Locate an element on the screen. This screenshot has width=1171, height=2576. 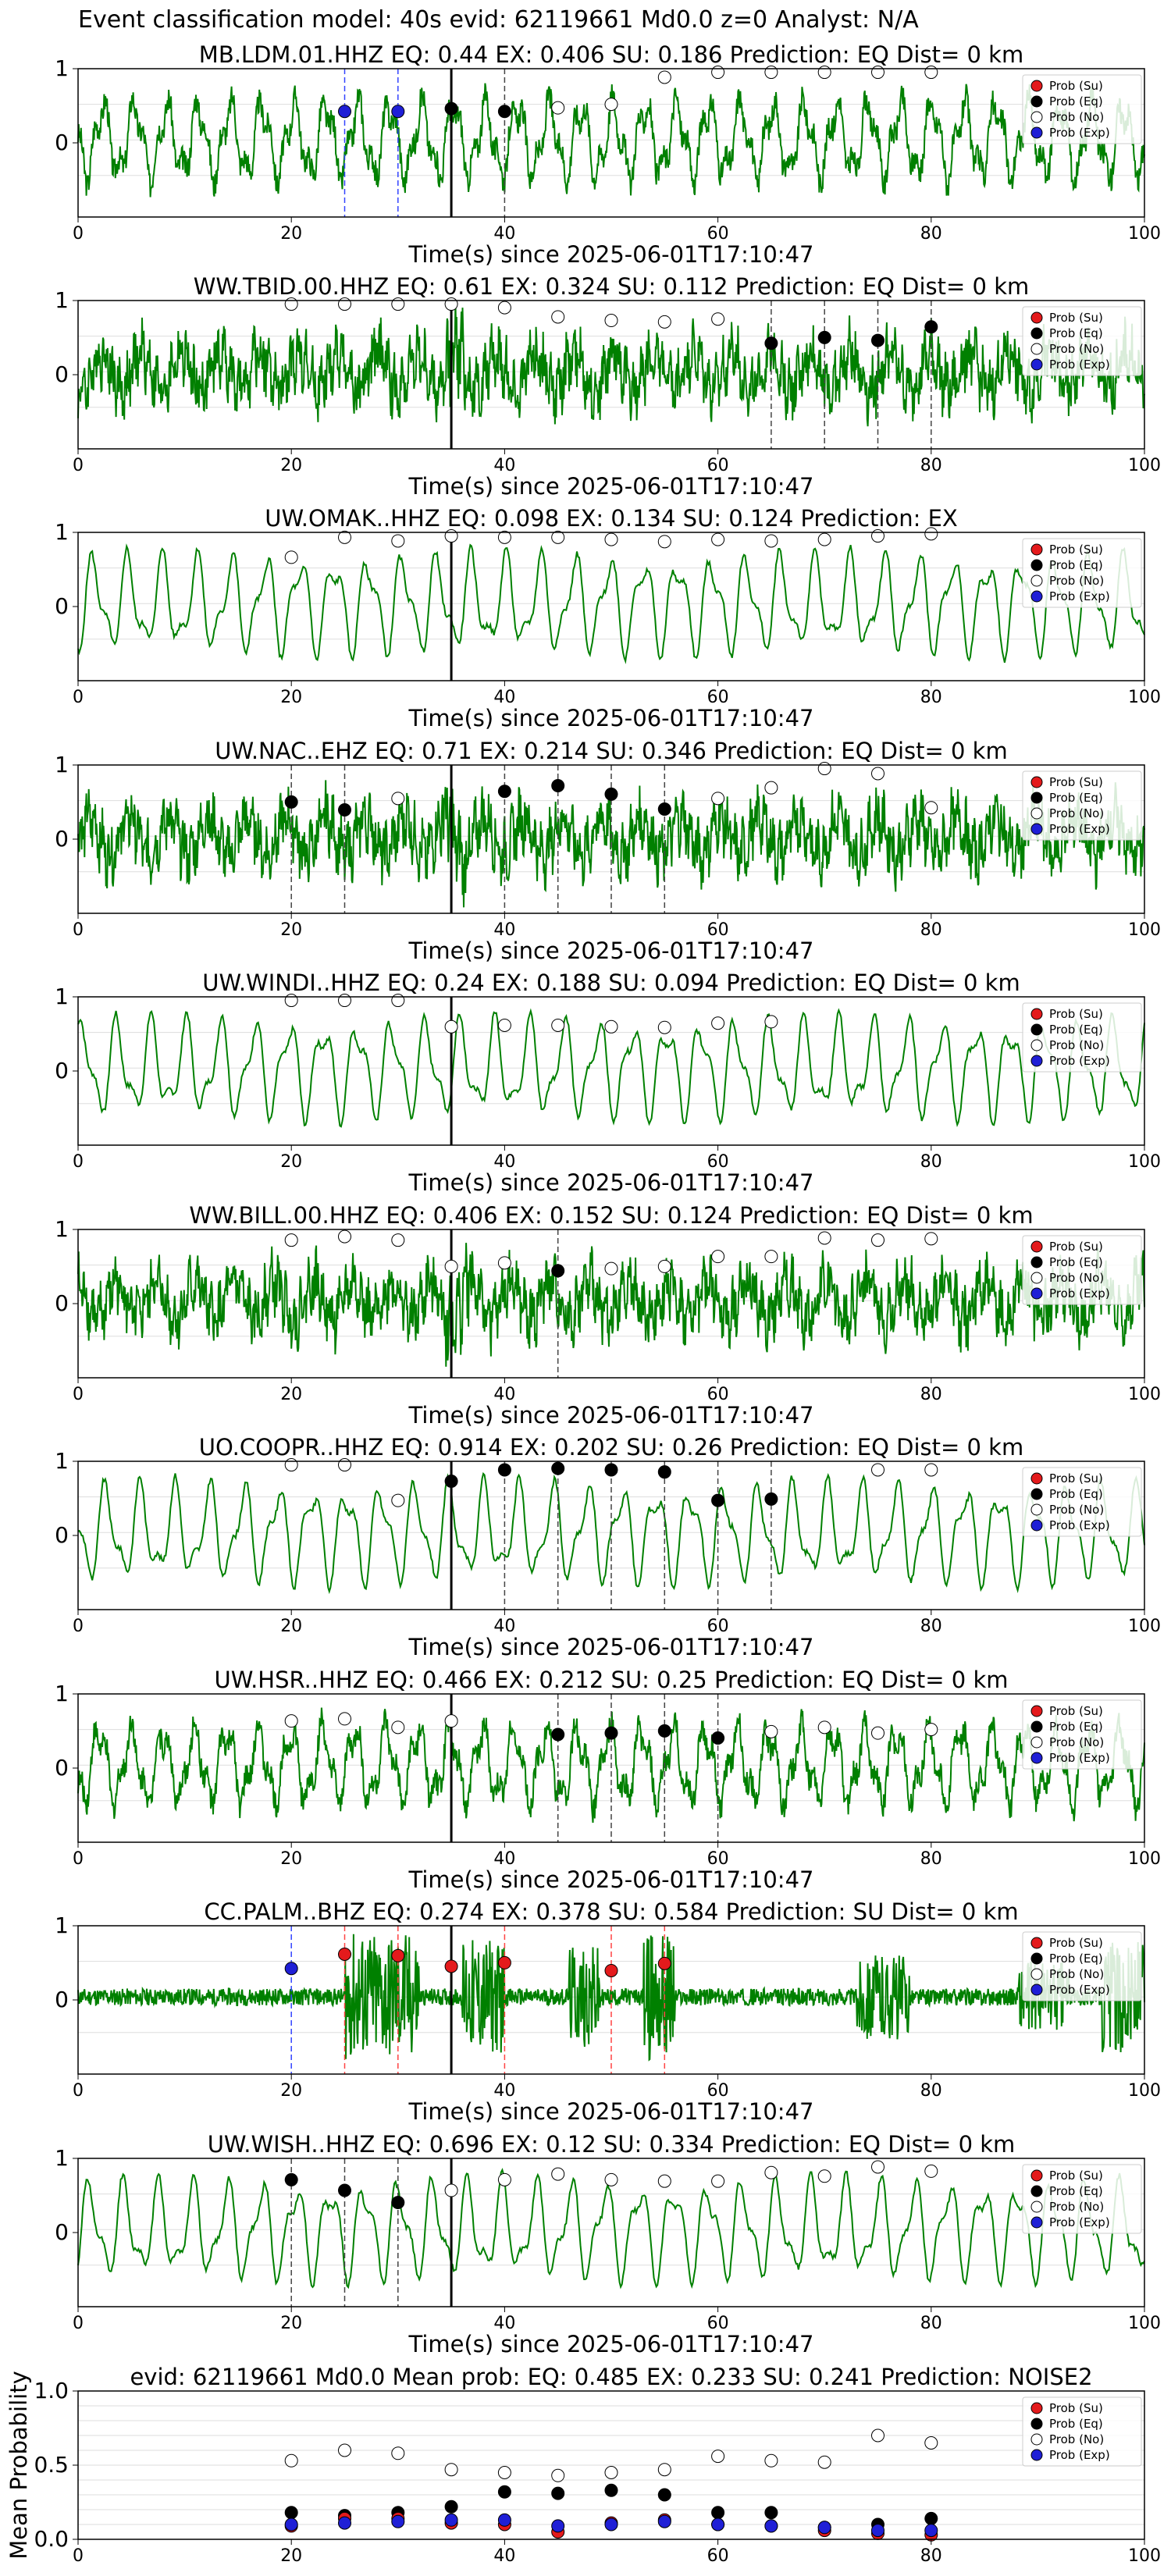
legend-label: Prob (Exp) is located at coordinates (1079, 1525).